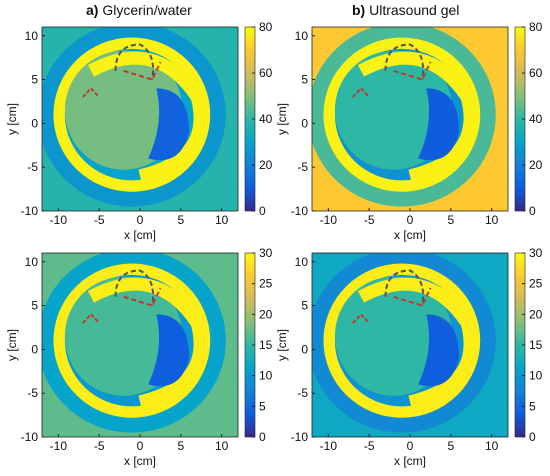 Image resolution: width=550 pixels, height=476 pixels. Describe the element at coordinates (92, 10) in the screenshot. I see `column-title-a-tag: a)` at that location.